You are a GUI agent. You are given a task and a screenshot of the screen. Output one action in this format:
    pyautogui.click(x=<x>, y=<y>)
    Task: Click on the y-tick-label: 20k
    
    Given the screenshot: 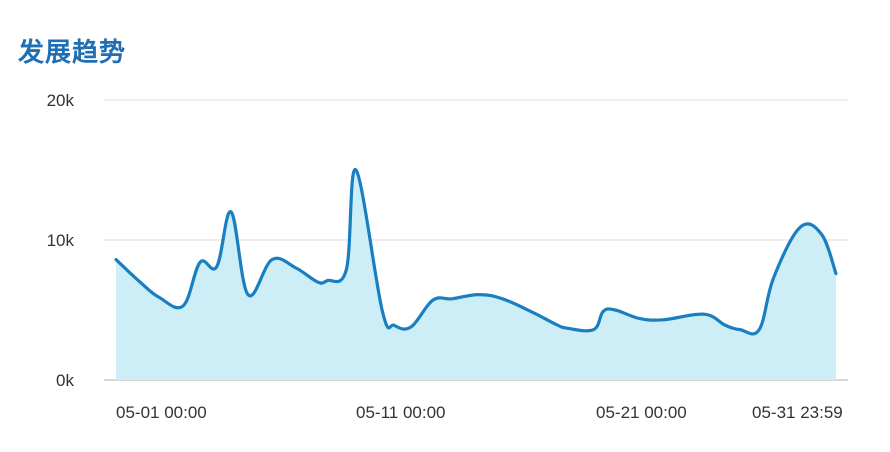 What is the action you would take?
    pyautogui.click(x=61, y=100)
    